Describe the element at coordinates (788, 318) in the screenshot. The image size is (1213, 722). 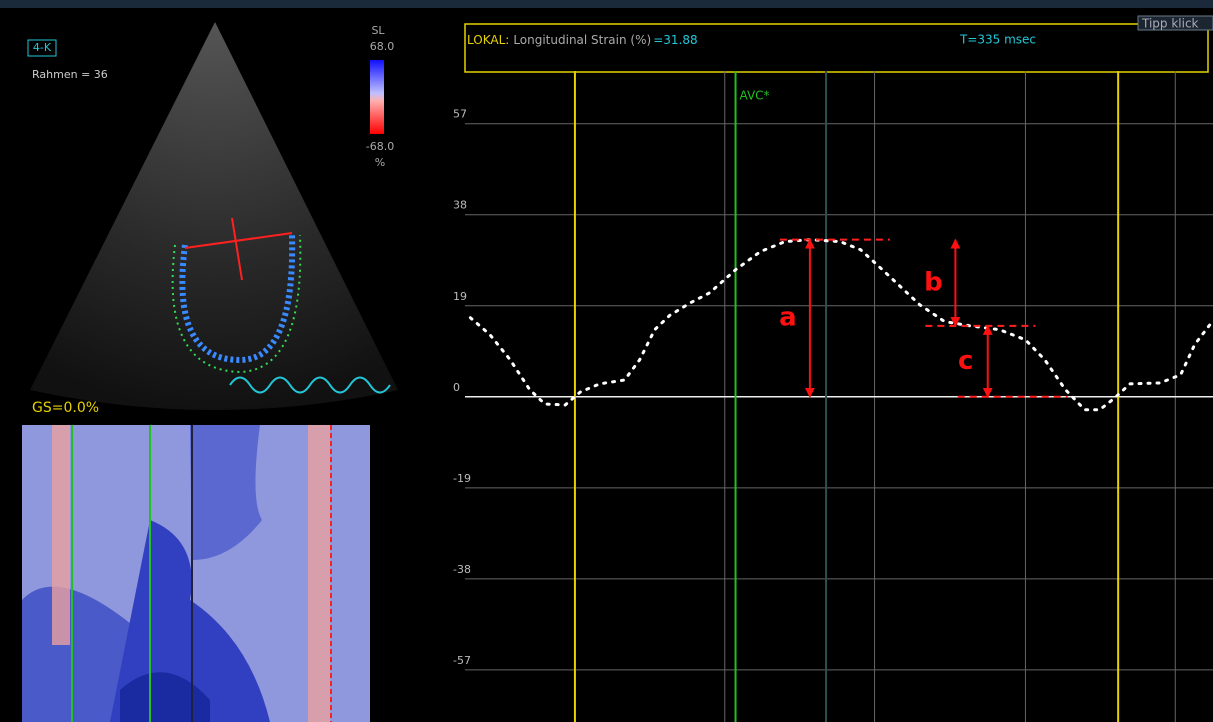
I see `measure-label: a` at that location.